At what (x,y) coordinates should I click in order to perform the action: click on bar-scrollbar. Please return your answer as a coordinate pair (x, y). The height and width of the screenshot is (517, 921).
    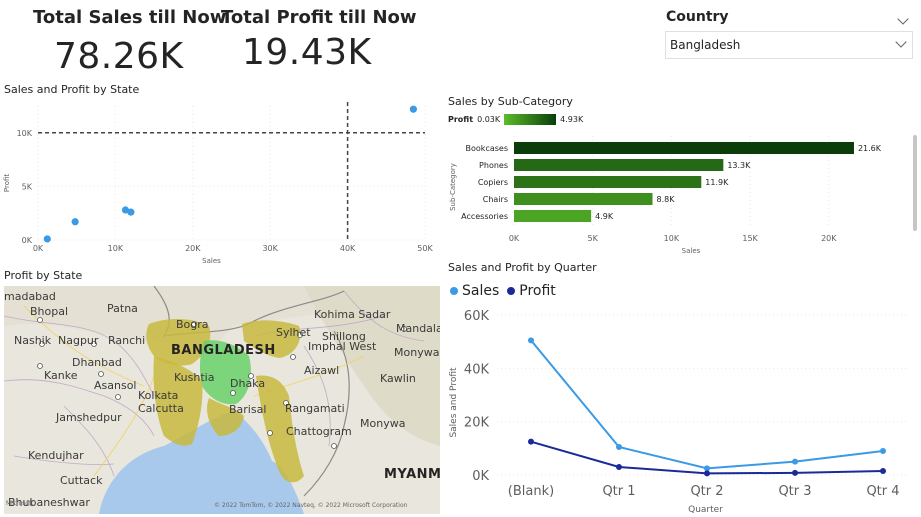
    Looking at the image, I should click on (915, 183).